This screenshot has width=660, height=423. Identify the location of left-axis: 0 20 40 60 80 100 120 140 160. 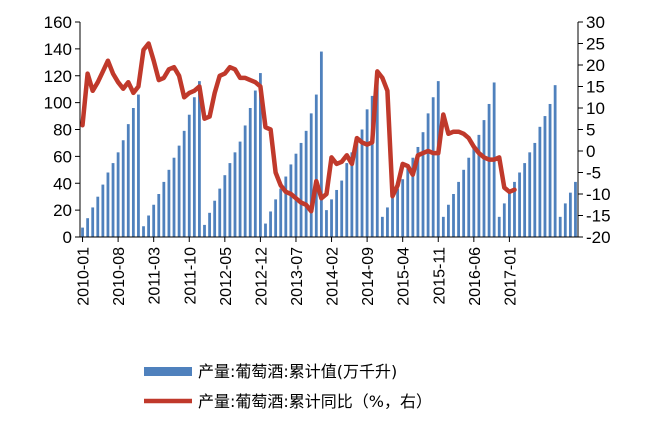
(62, 130).